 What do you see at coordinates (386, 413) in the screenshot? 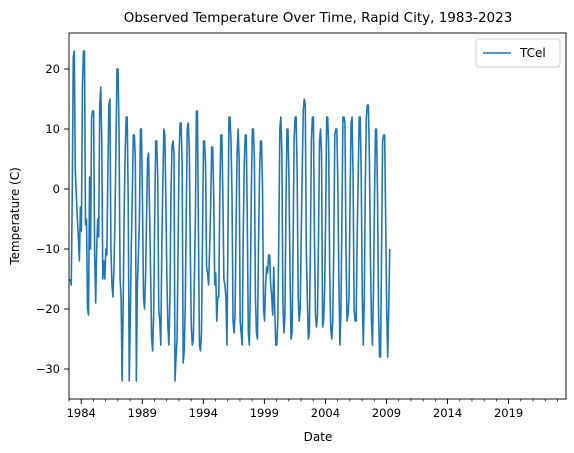
I see `x-tick-label: 2009` at bounding box center [386, 413].